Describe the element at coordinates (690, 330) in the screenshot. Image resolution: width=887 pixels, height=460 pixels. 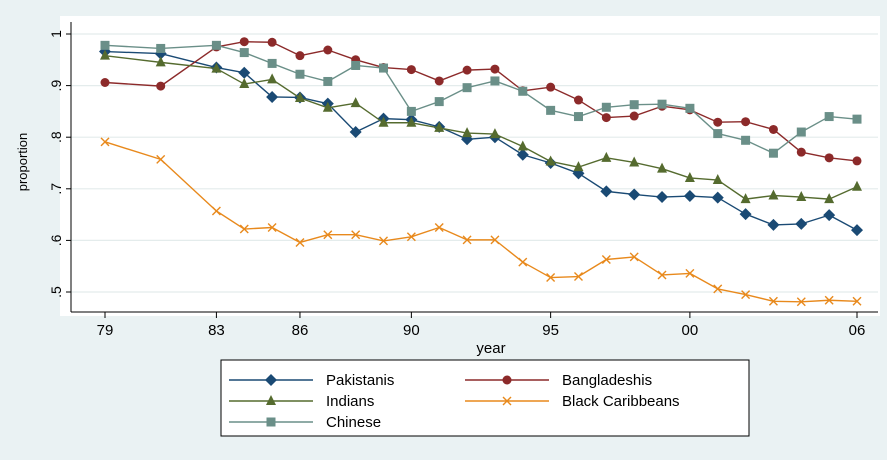
I see `x-tick-label: 00` at that location.